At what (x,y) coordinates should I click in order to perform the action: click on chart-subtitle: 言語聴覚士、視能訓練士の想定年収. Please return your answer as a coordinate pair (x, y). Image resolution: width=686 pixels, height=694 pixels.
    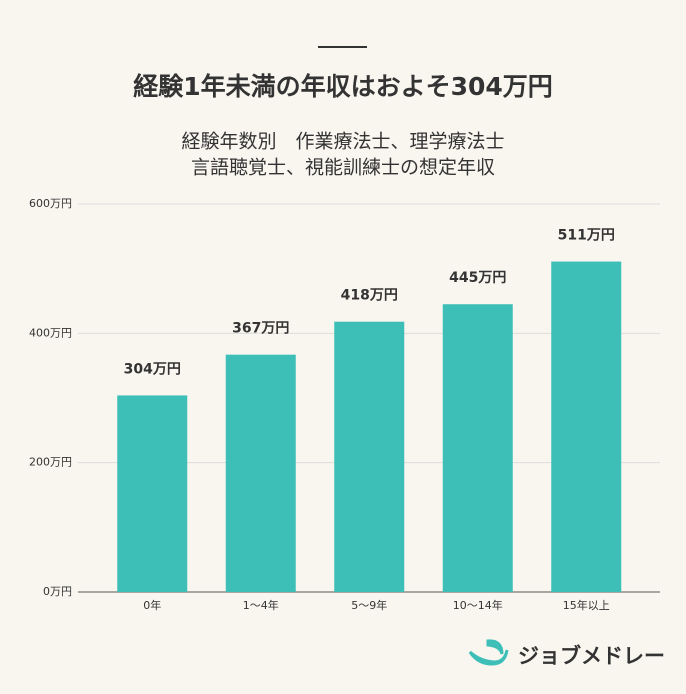
    Looking at the image, I should click on (343, 168).